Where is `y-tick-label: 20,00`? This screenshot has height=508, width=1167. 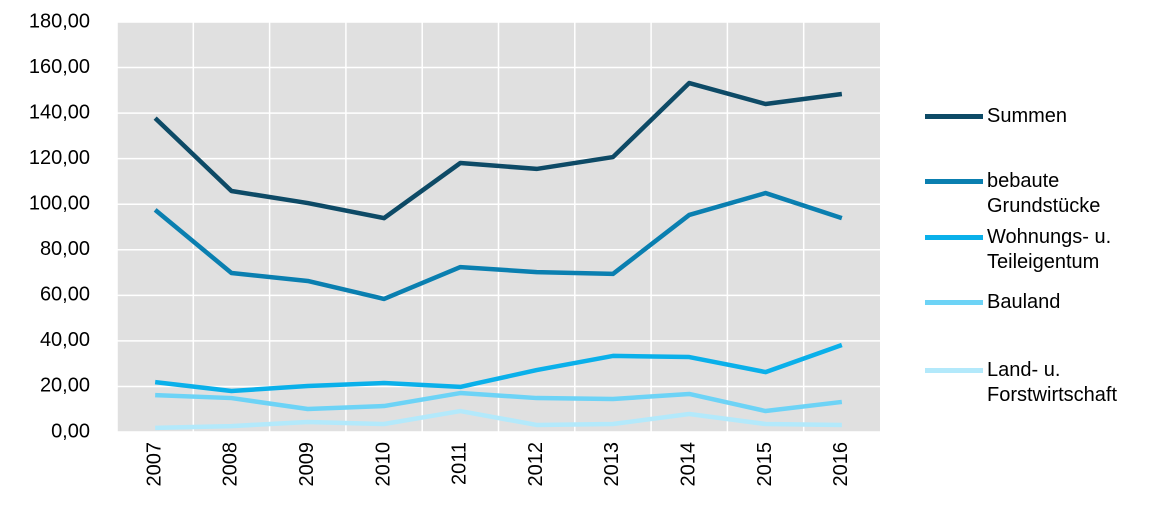
y-tick-label: 20,00 is located at coordinates (65, 386).